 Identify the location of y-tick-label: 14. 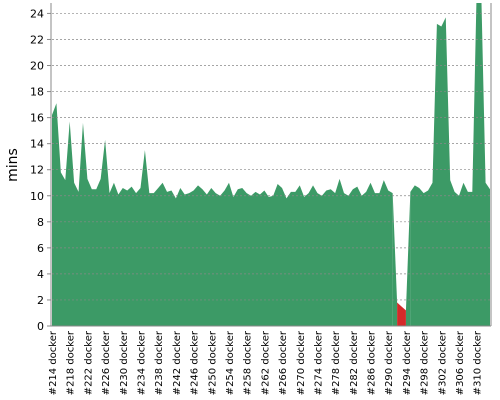
(37, 144).